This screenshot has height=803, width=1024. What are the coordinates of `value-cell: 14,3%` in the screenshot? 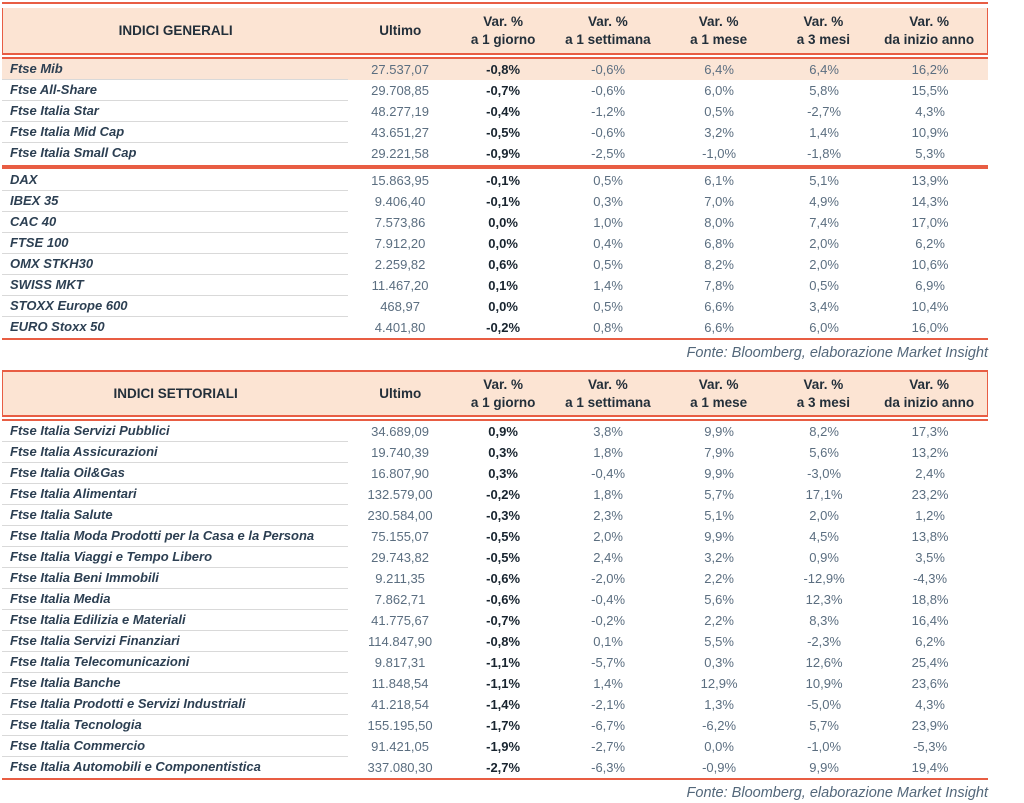 It's located at (930, 201).